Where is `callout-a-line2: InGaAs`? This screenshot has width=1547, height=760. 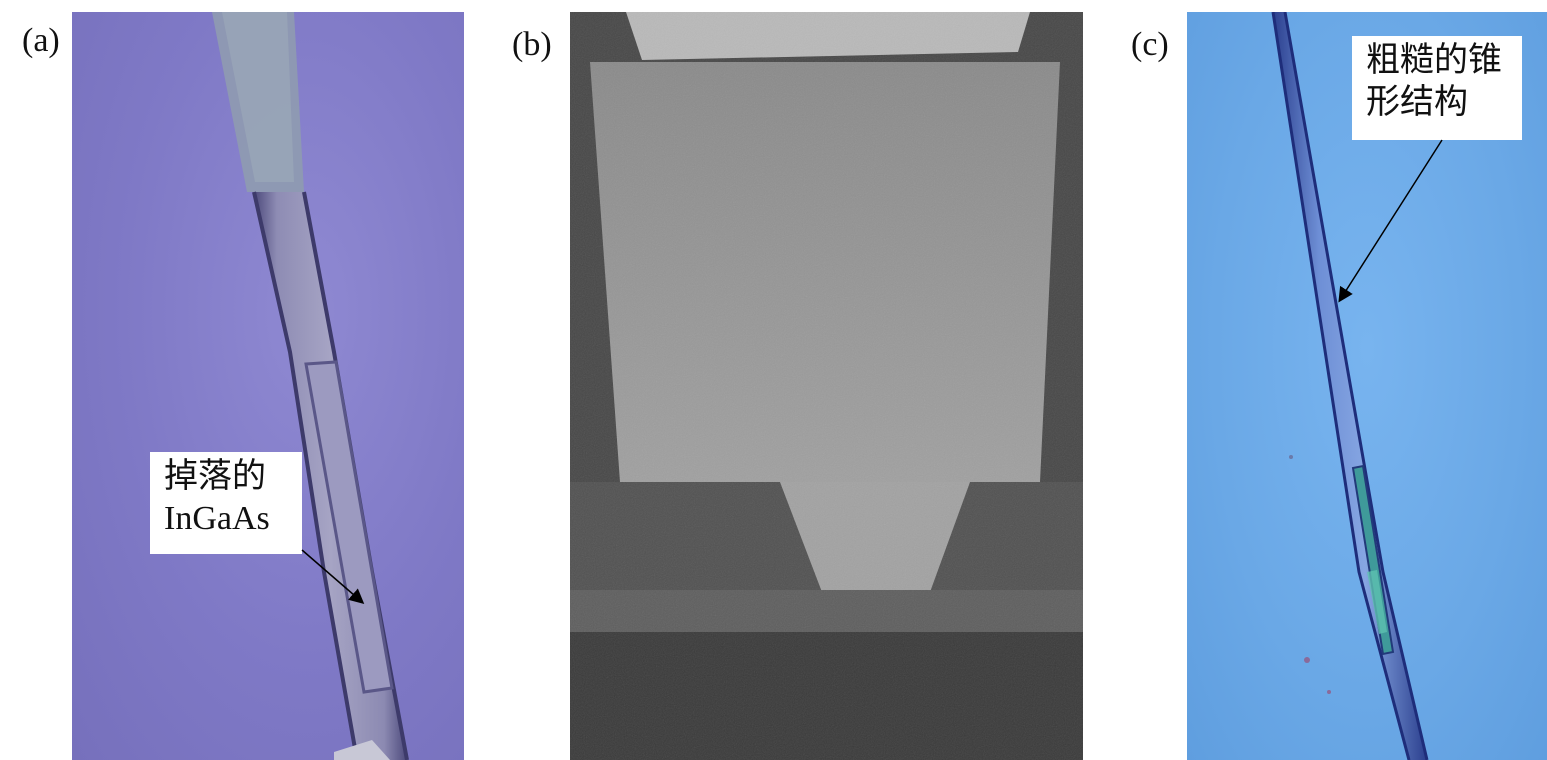 callout-a-line2: InGaAs is located at coordinates (217, 518).